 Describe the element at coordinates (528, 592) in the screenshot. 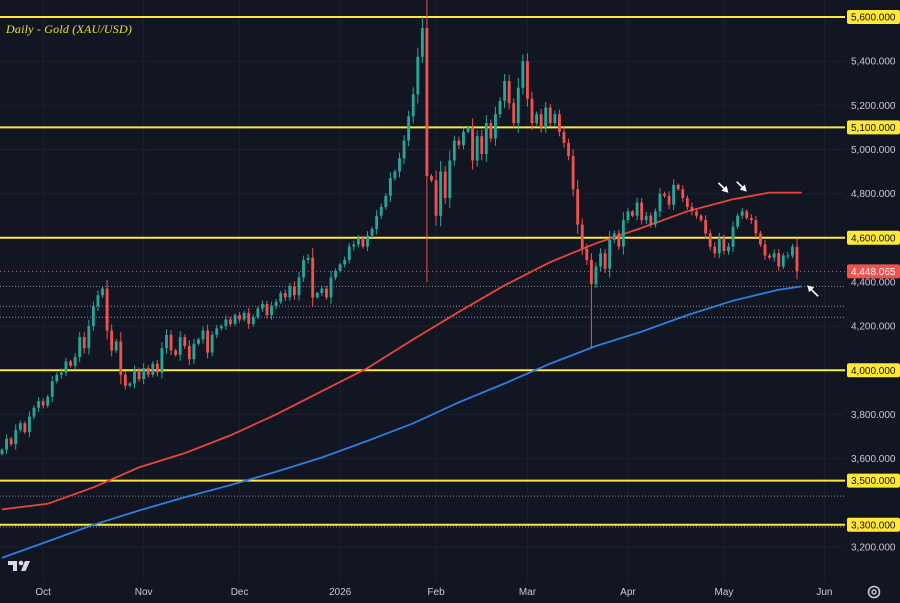

I see `time-tick-label: Mar` at that location.